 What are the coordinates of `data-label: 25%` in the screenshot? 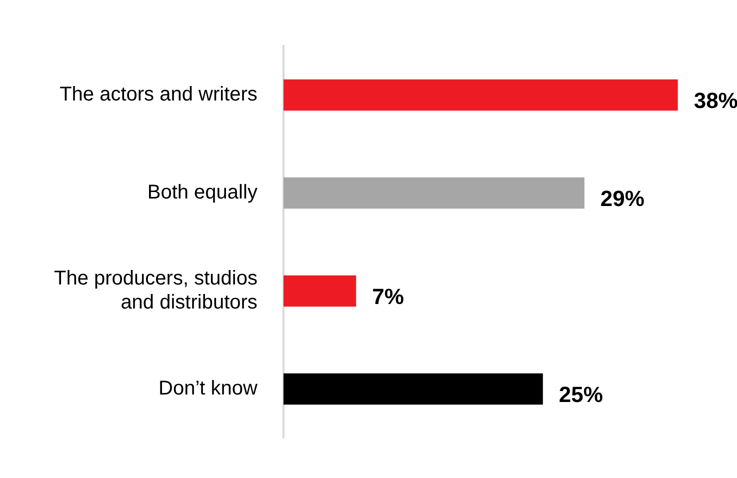 It's located at (580, 395).